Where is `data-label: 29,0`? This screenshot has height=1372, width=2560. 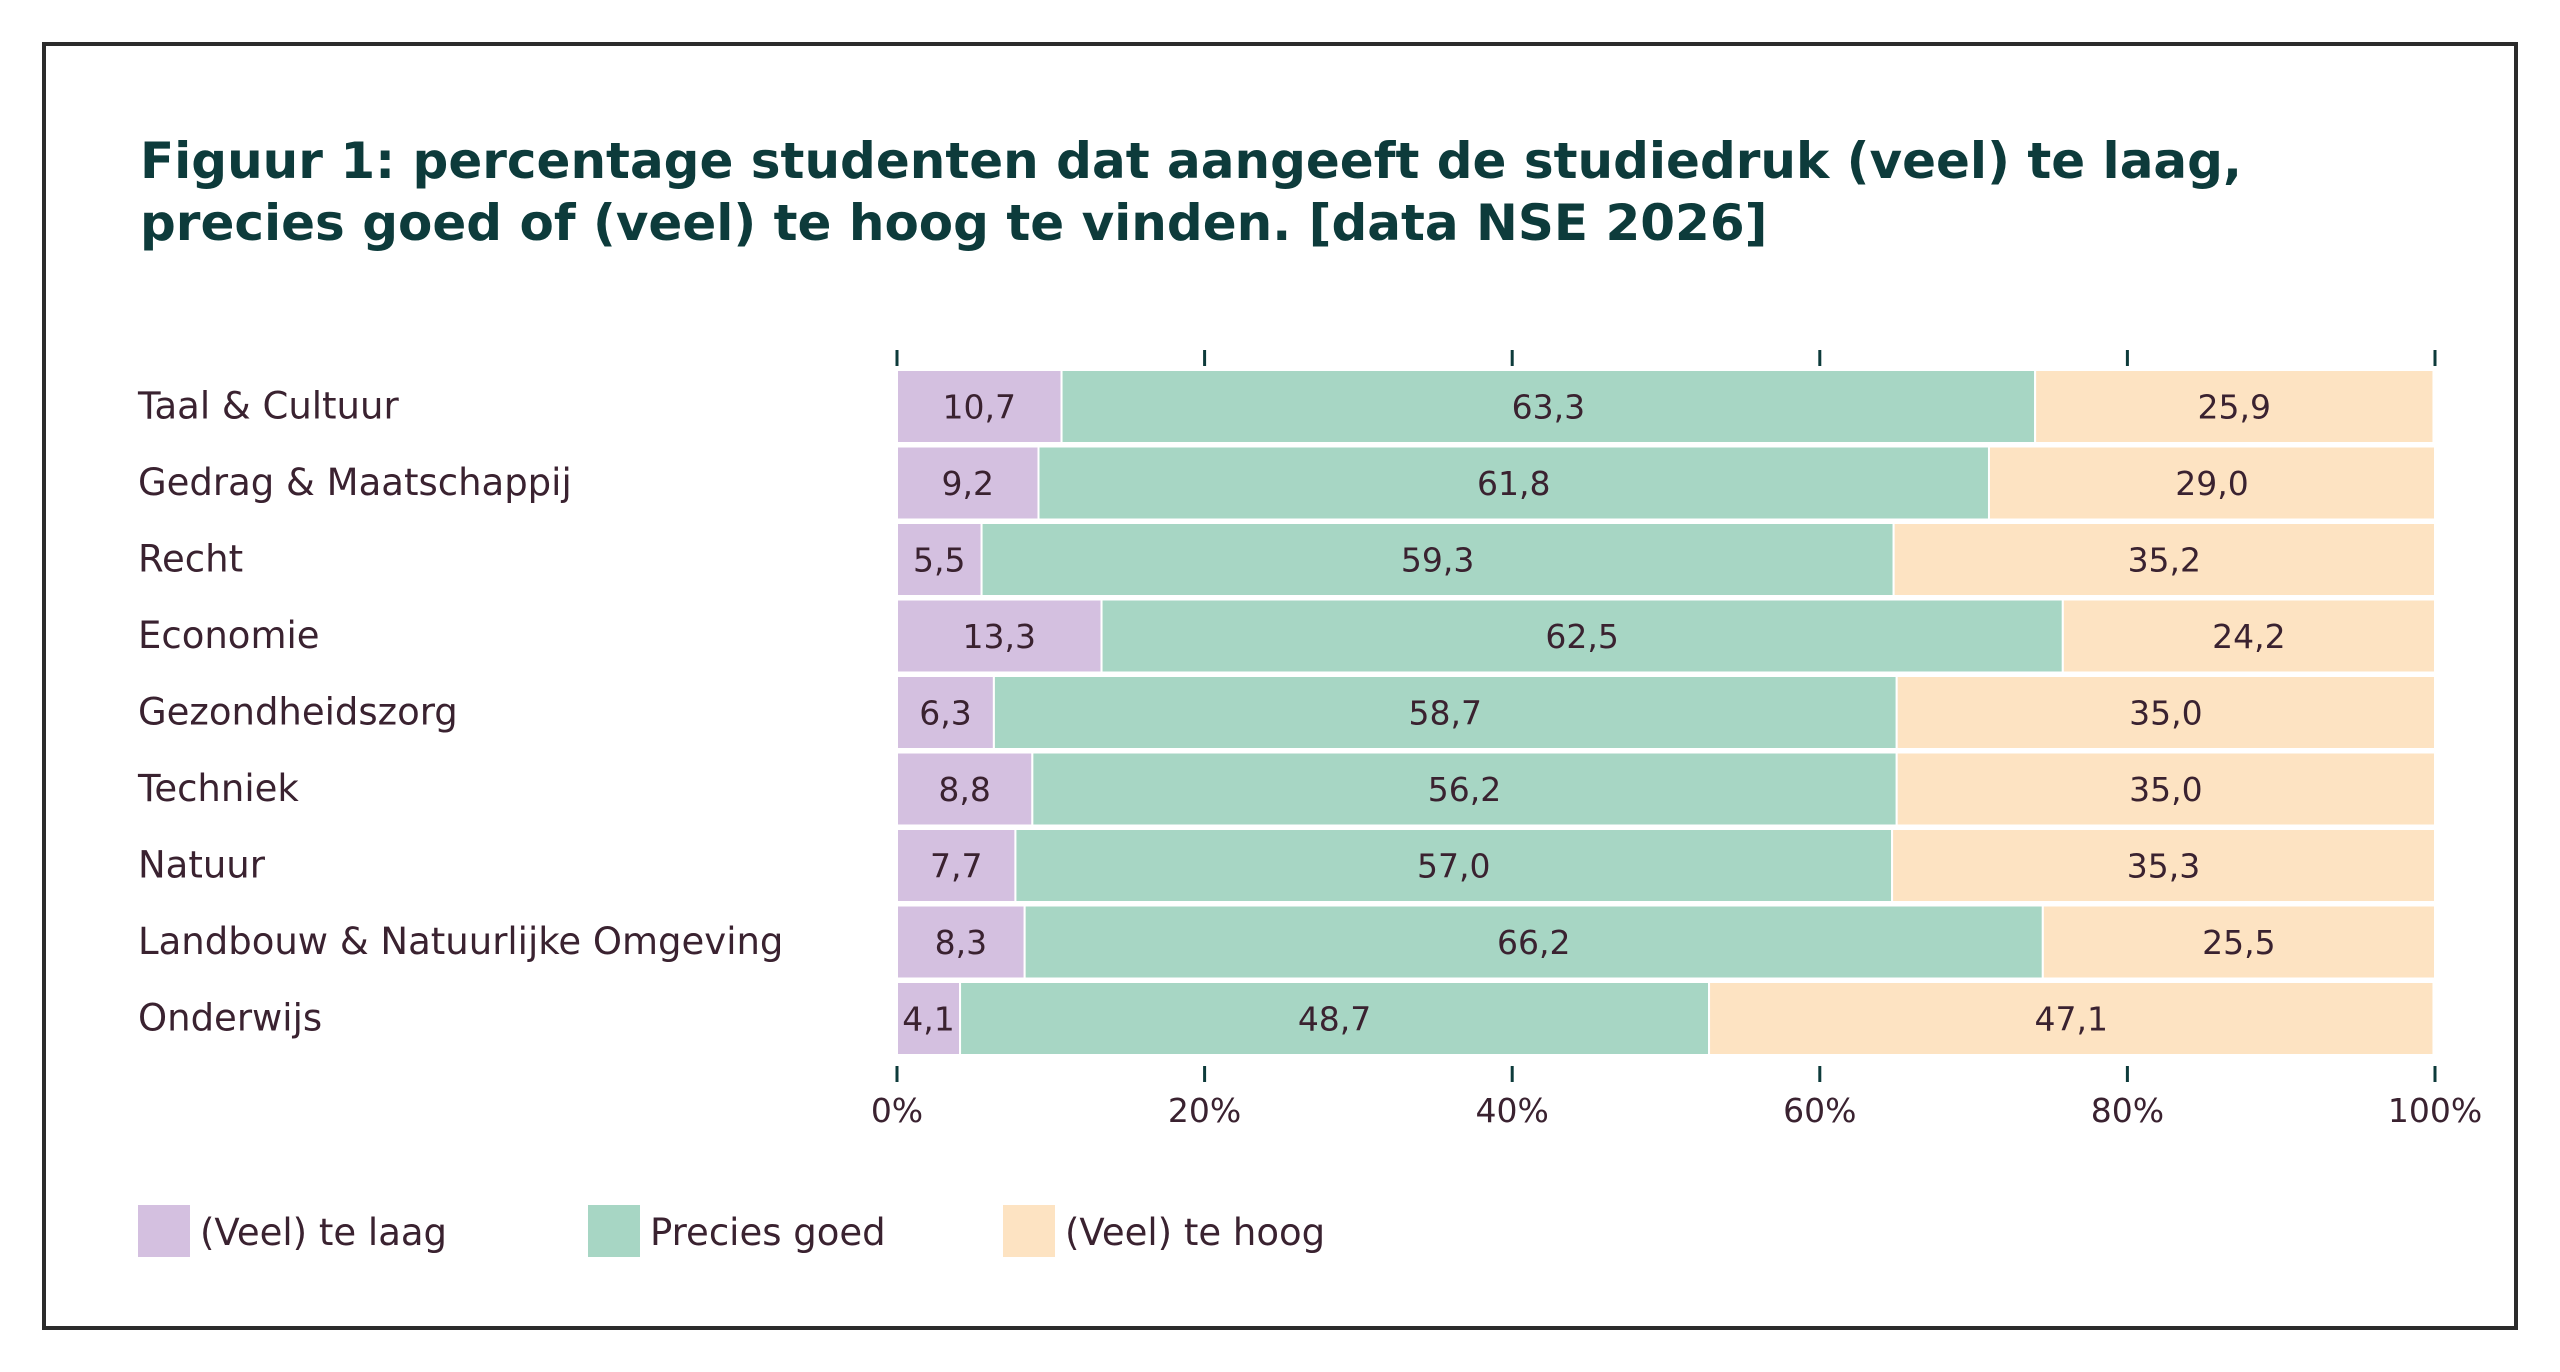
data-label: 29,0 is located at coordinates (2211, 483).